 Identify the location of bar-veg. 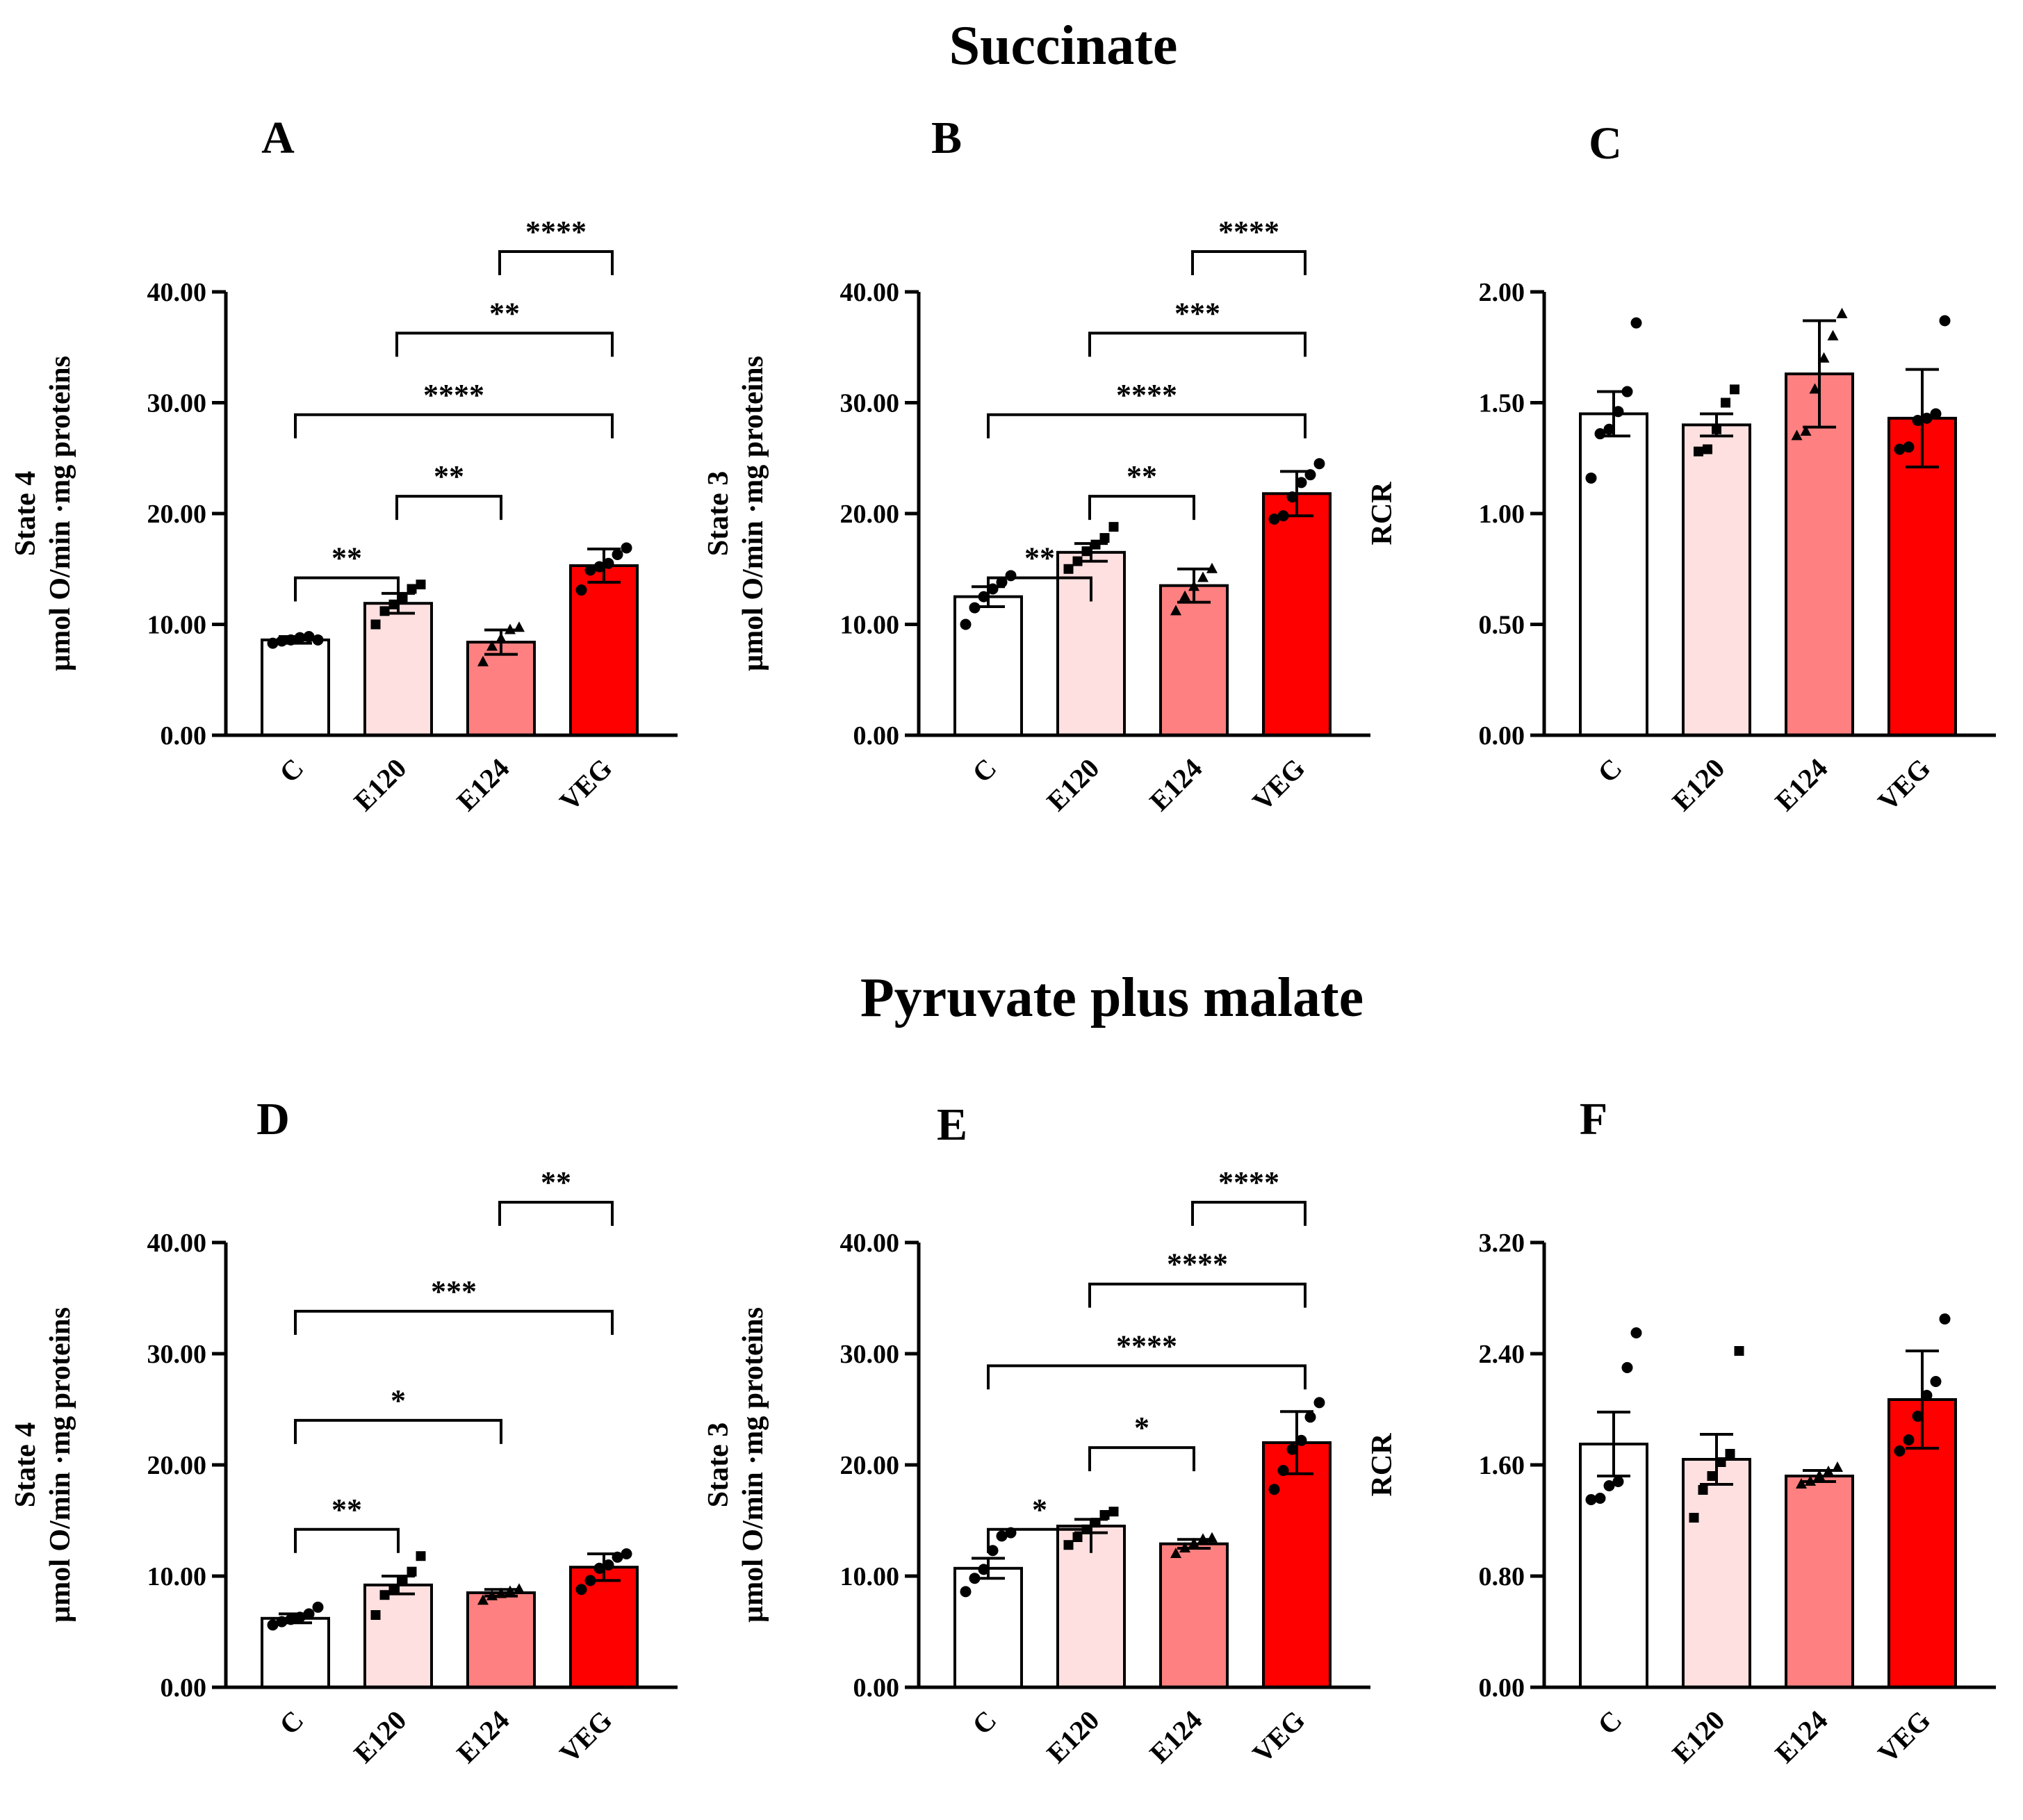
(1297, 614).